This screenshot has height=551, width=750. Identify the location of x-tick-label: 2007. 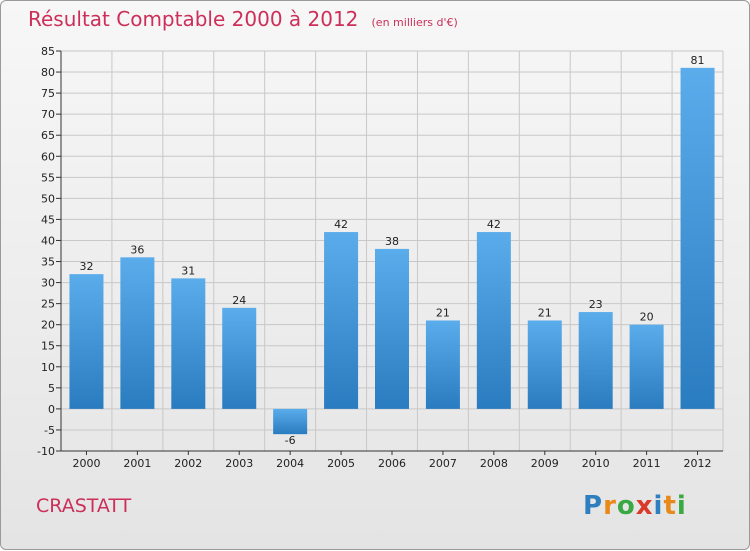
(443, 463).